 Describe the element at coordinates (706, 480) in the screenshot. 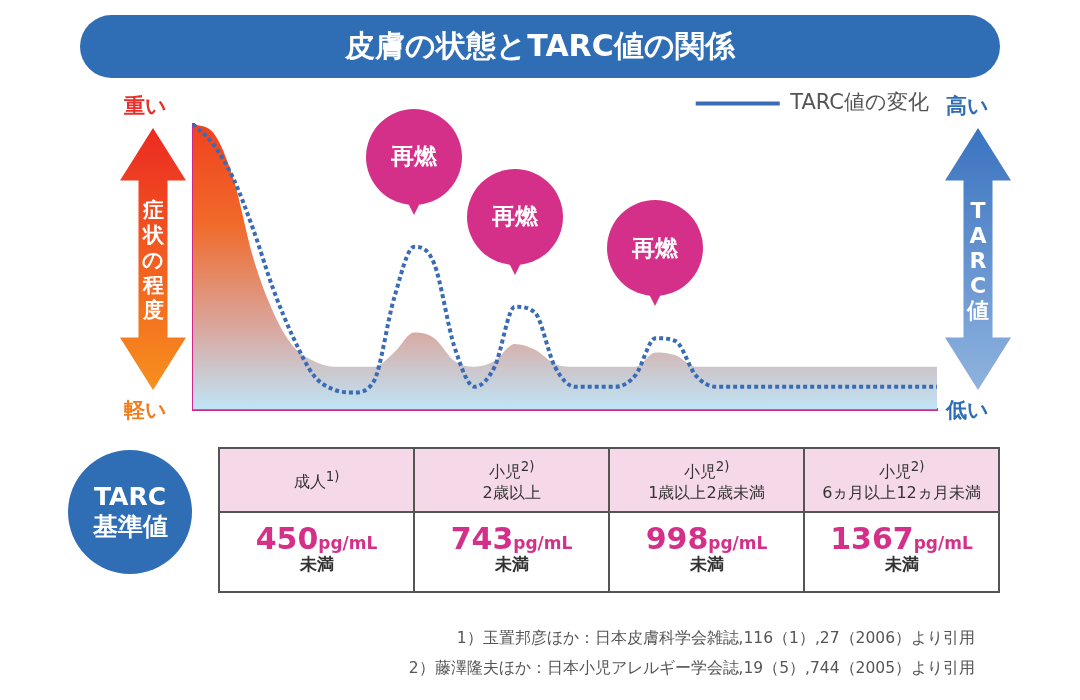

I see `text: 小児$^{2)}$ 1歳以上2歳未満` at that location.